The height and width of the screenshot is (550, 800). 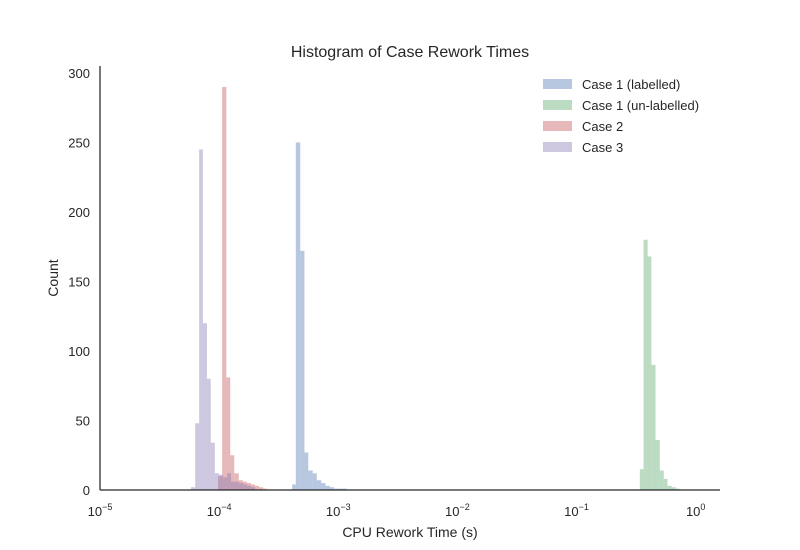 What do you see at coordinates (457, 510) in the screenshot?
I see `x-tick-label-3: 10⁻²` at bounding box center [457, 510].